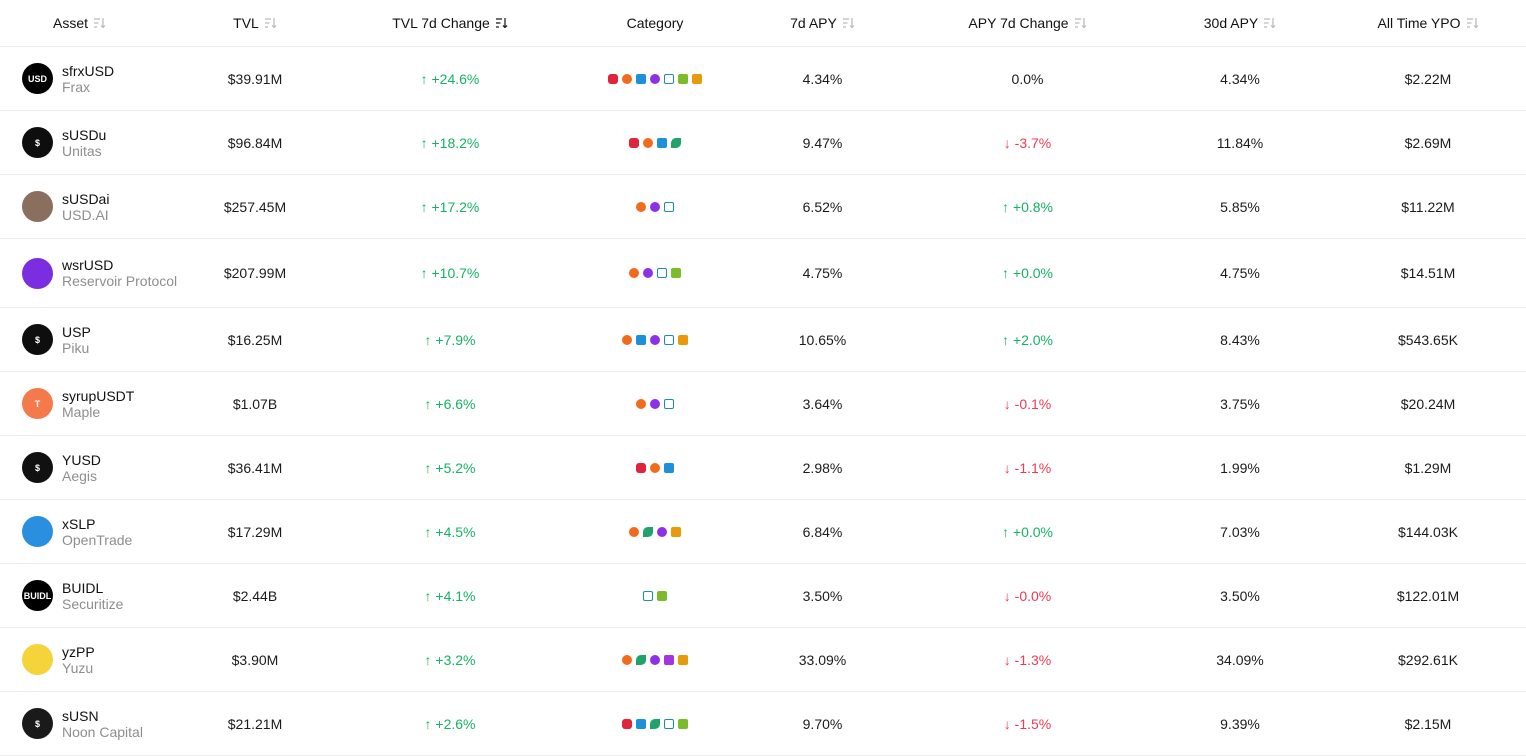  Describe the element at coordinates (450, 206) in the screenshot. I see `tvl-change-cell: ↑ +17.2%` at that location.